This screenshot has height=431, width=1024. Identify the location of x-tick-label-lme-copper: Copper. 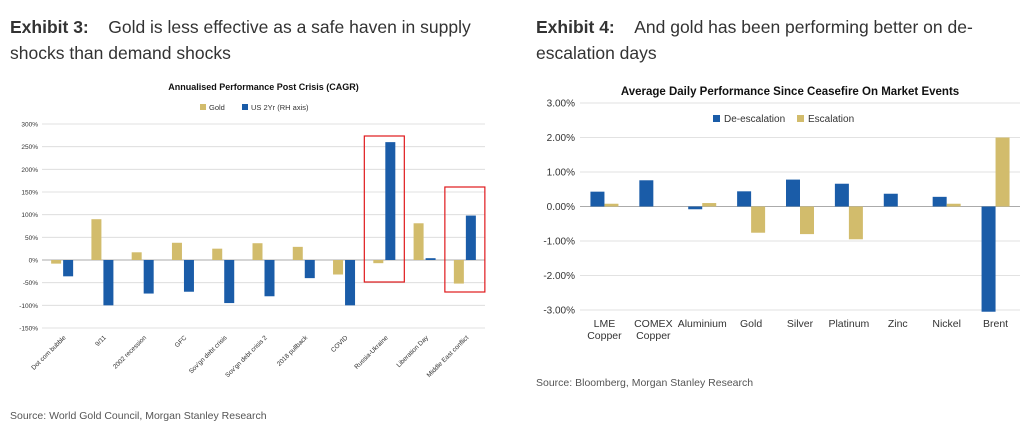
(604, 336).